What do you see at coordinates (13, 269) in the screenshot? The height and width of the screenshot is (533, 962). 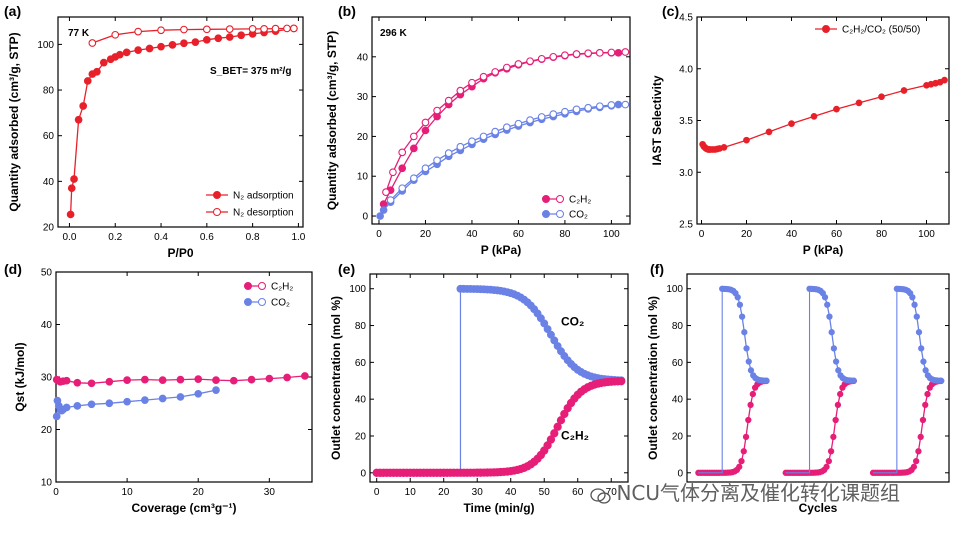 I see `panel-label: (d)` at bounding box center [13, 269].